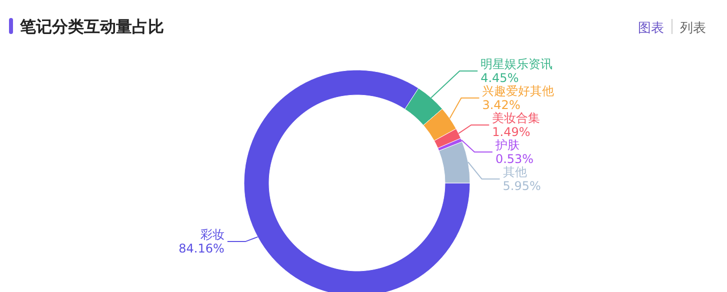 This screenshot has height=292, width=727. I want to click on slice-label: 其他, so click(514, 172).